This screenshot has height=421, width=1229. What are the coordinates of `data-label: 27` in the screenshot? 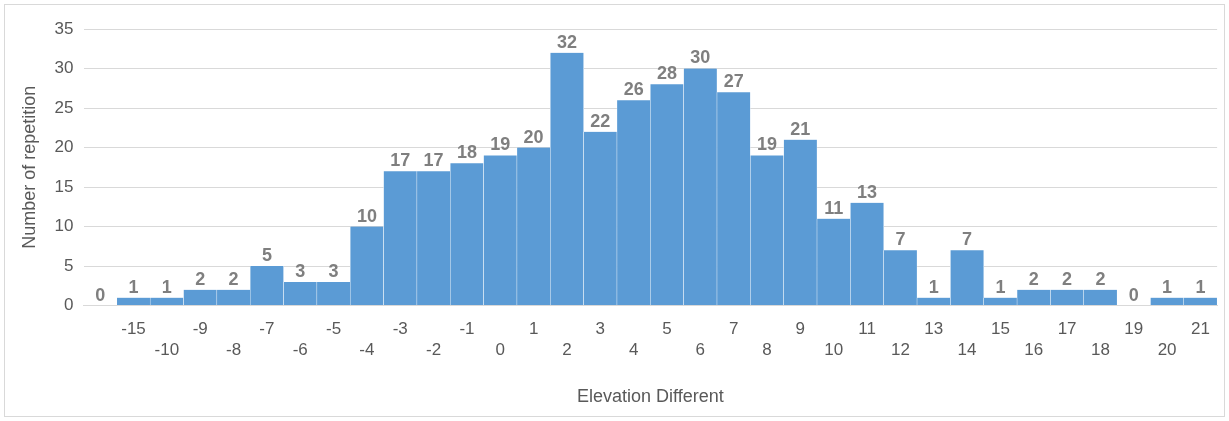 It's located at (733, 81).